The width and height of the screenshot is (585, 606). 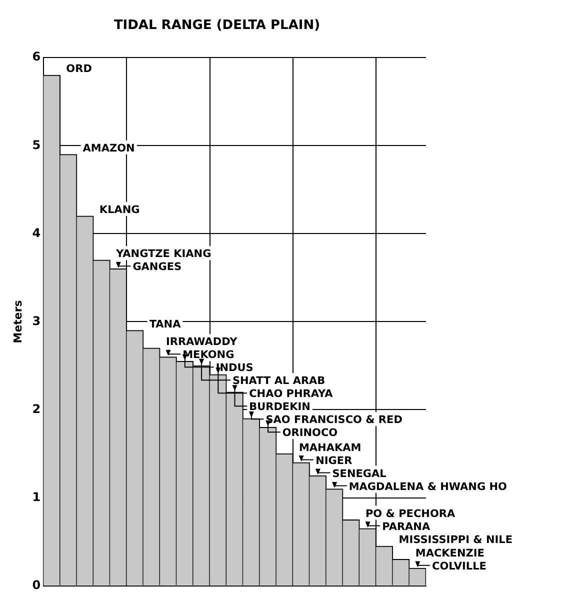 What do you see at coordinates (459, 566) in the screenshot?
I see `text: COLVILLE` at bounding box center [459, 566].